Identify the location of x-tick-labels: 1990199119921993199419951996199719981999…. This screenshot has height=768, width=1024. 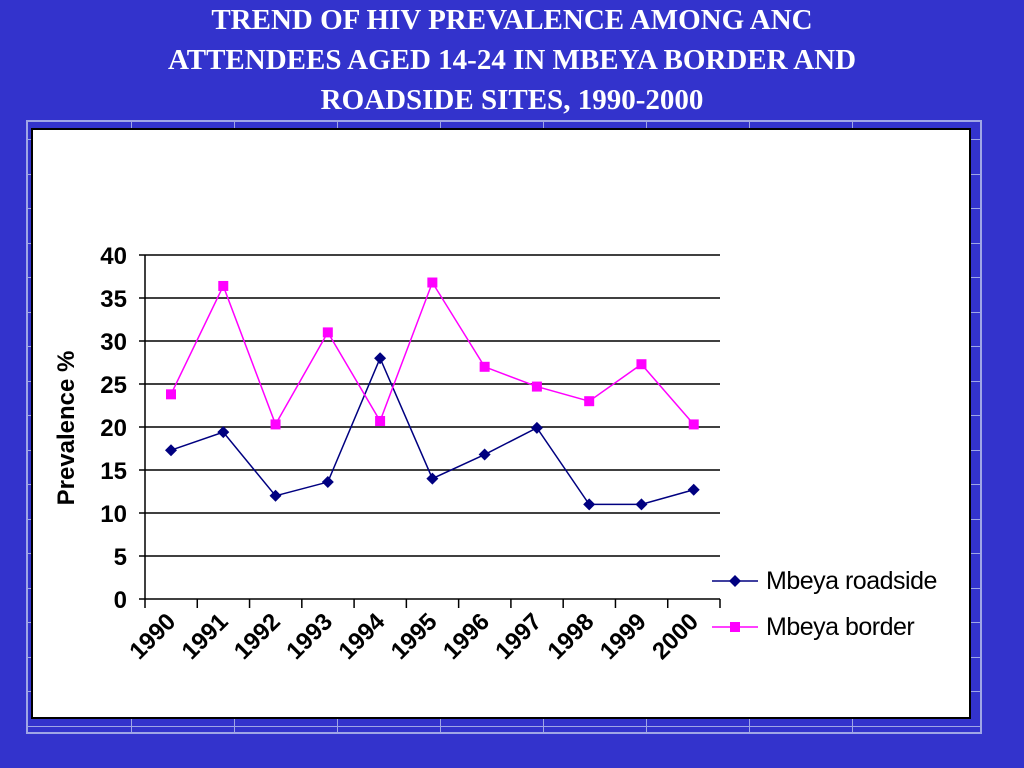
(414, 636).